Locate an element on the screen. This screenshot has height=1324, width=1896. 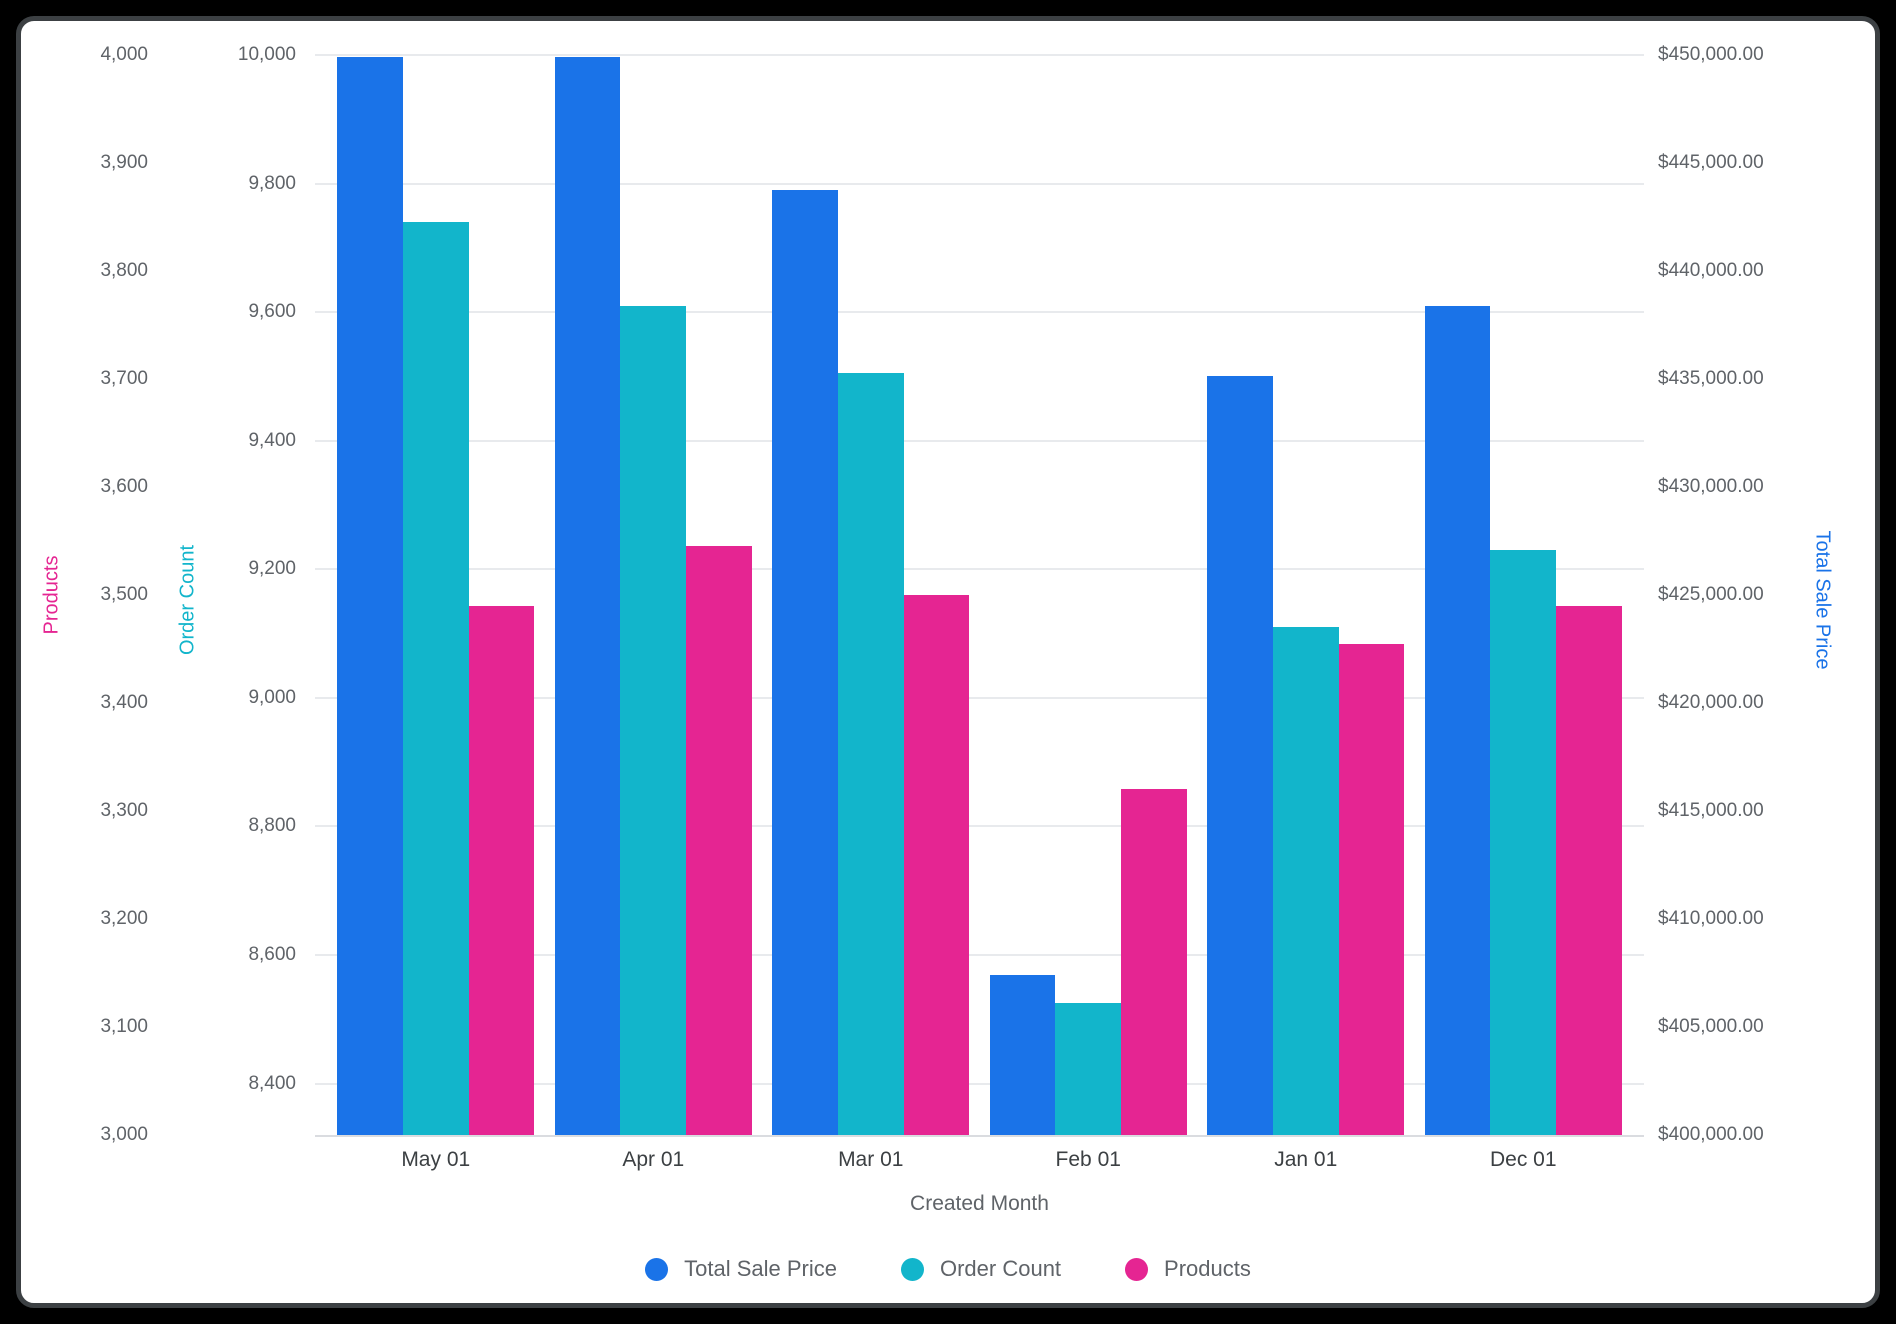
legend-item: Products is located at coordinates (1188, 1269).